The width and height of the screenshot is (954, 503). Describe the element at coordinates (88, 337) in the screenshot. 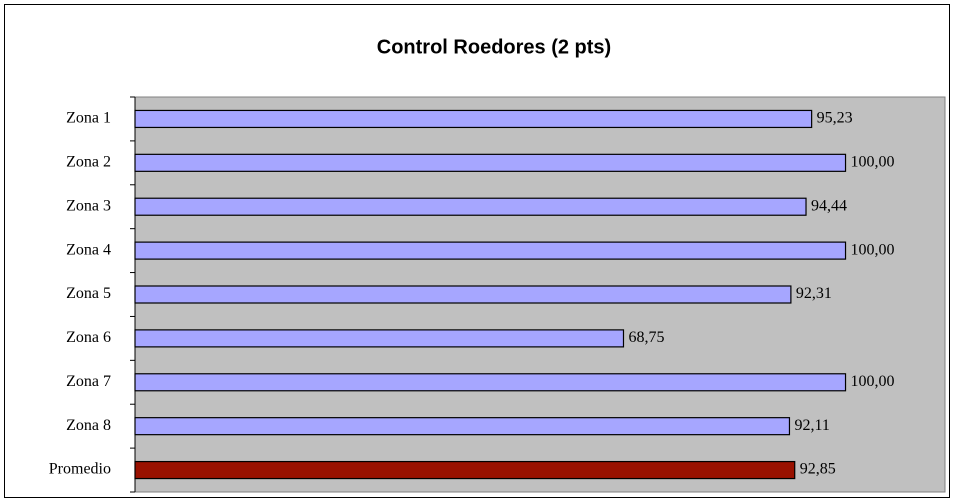

I see `y-tick-label: Zona 6` at that location.